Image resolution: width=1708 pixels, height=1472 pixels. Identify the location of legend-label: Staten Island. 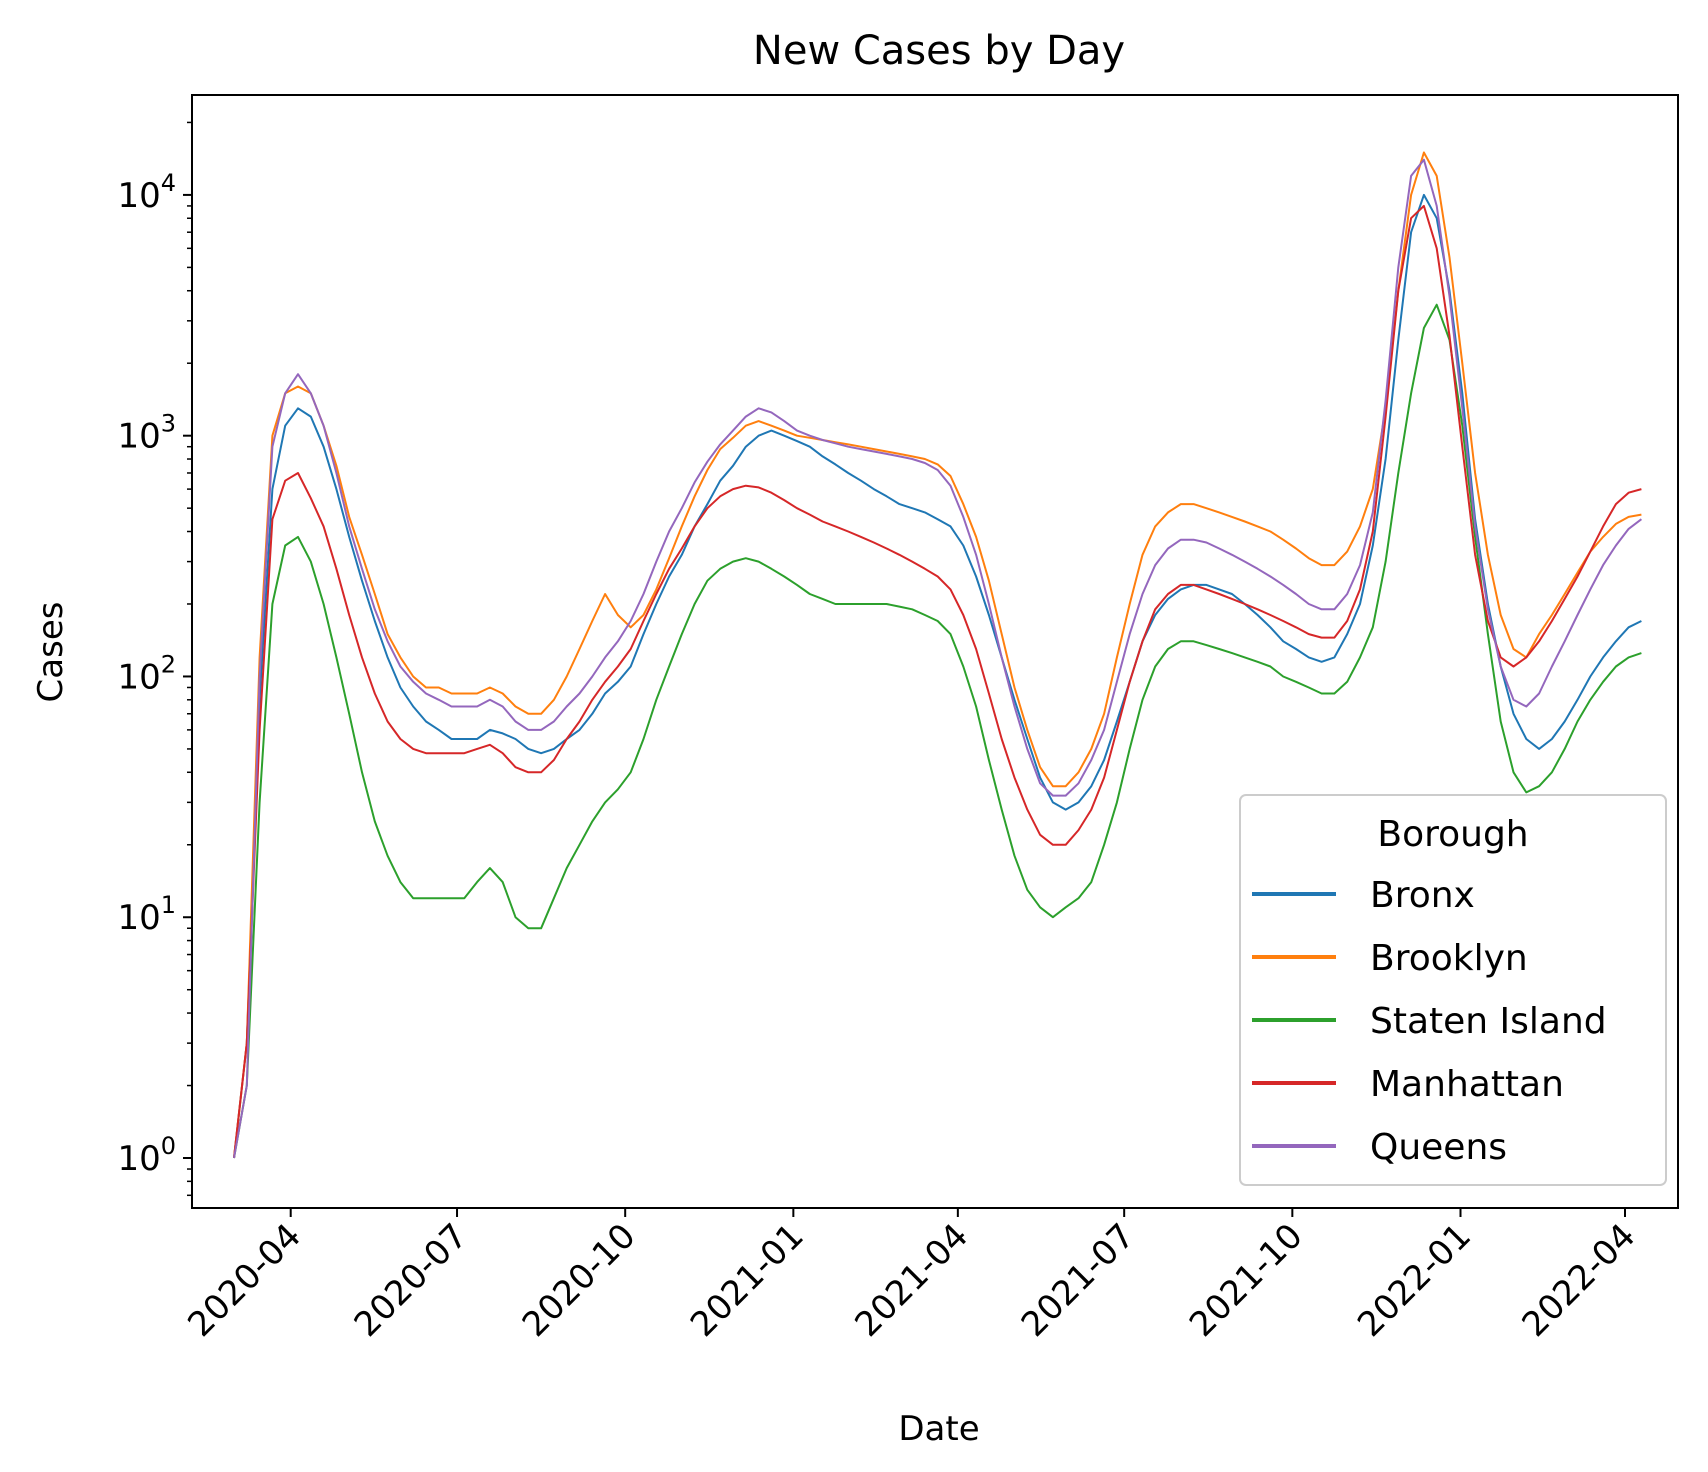
(1488, 1021).